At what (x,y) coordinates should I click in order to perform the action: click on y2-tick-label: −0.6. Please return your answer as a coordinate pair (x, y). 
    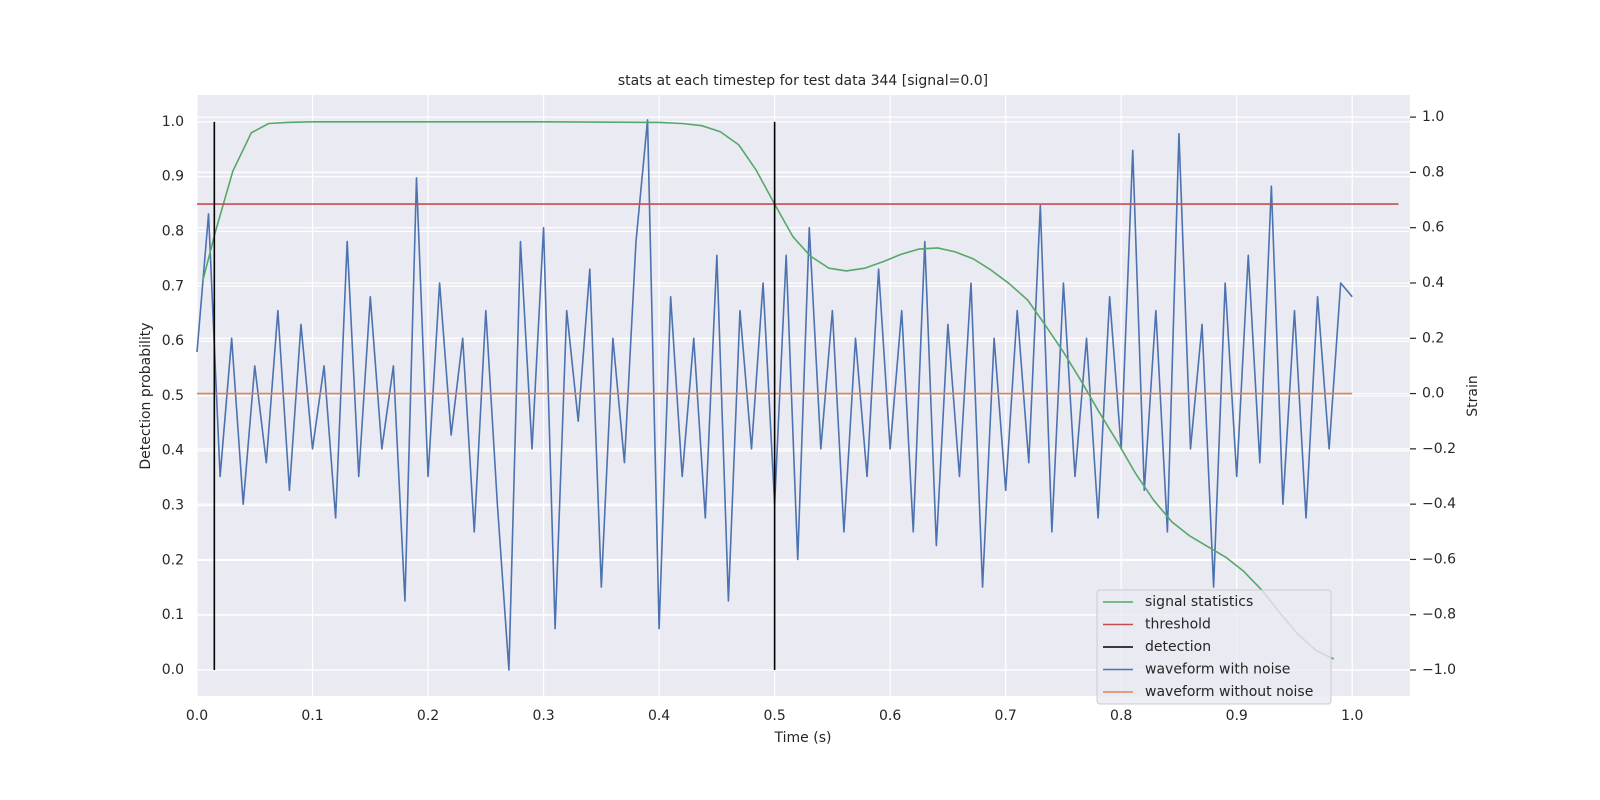
    Looking at the image, I should click on (1439, 559).